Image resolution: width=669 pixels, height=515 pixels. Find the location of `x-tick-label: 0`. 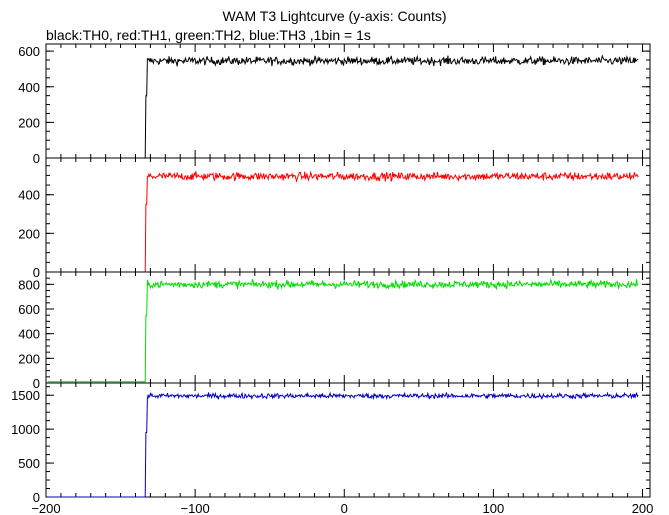

x-tick-label: 0 is located at coordinates (344, 508).